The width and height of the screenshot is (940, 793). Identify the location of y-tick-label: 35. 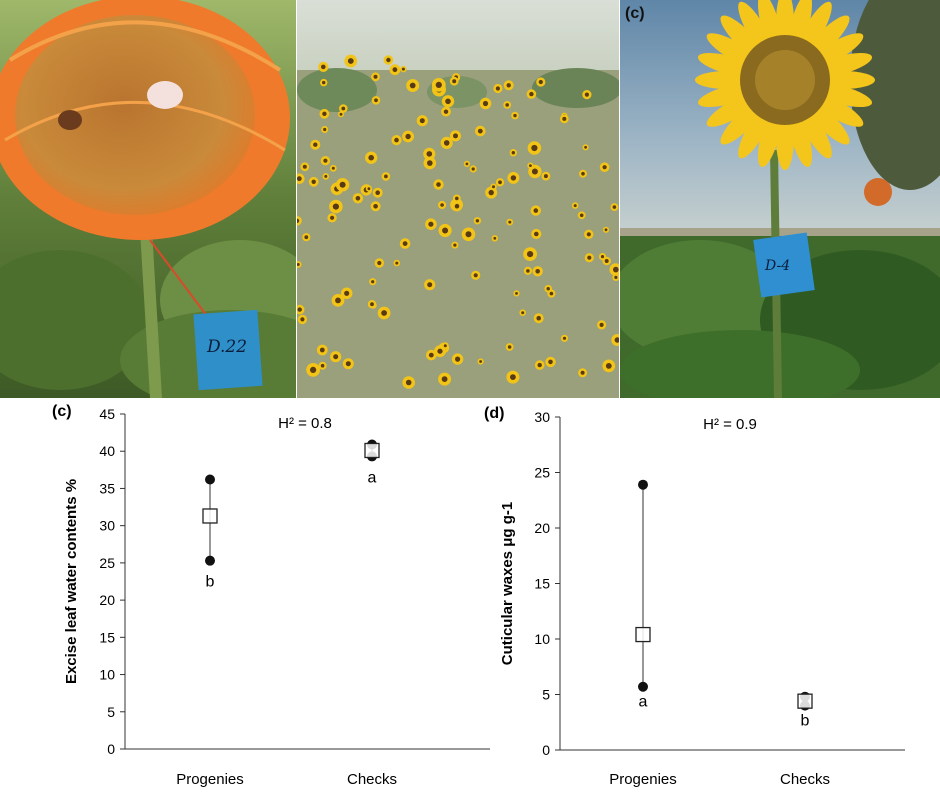
(107, 488).